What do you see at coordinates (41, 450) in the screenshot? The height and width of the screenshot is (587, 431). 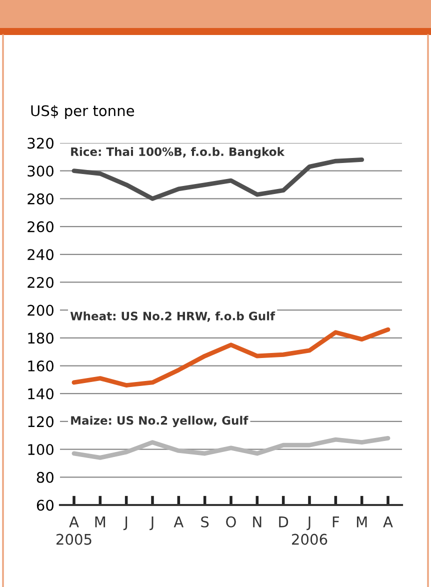 I see `y-tick-label: 100` at bounding box center [41, 450].